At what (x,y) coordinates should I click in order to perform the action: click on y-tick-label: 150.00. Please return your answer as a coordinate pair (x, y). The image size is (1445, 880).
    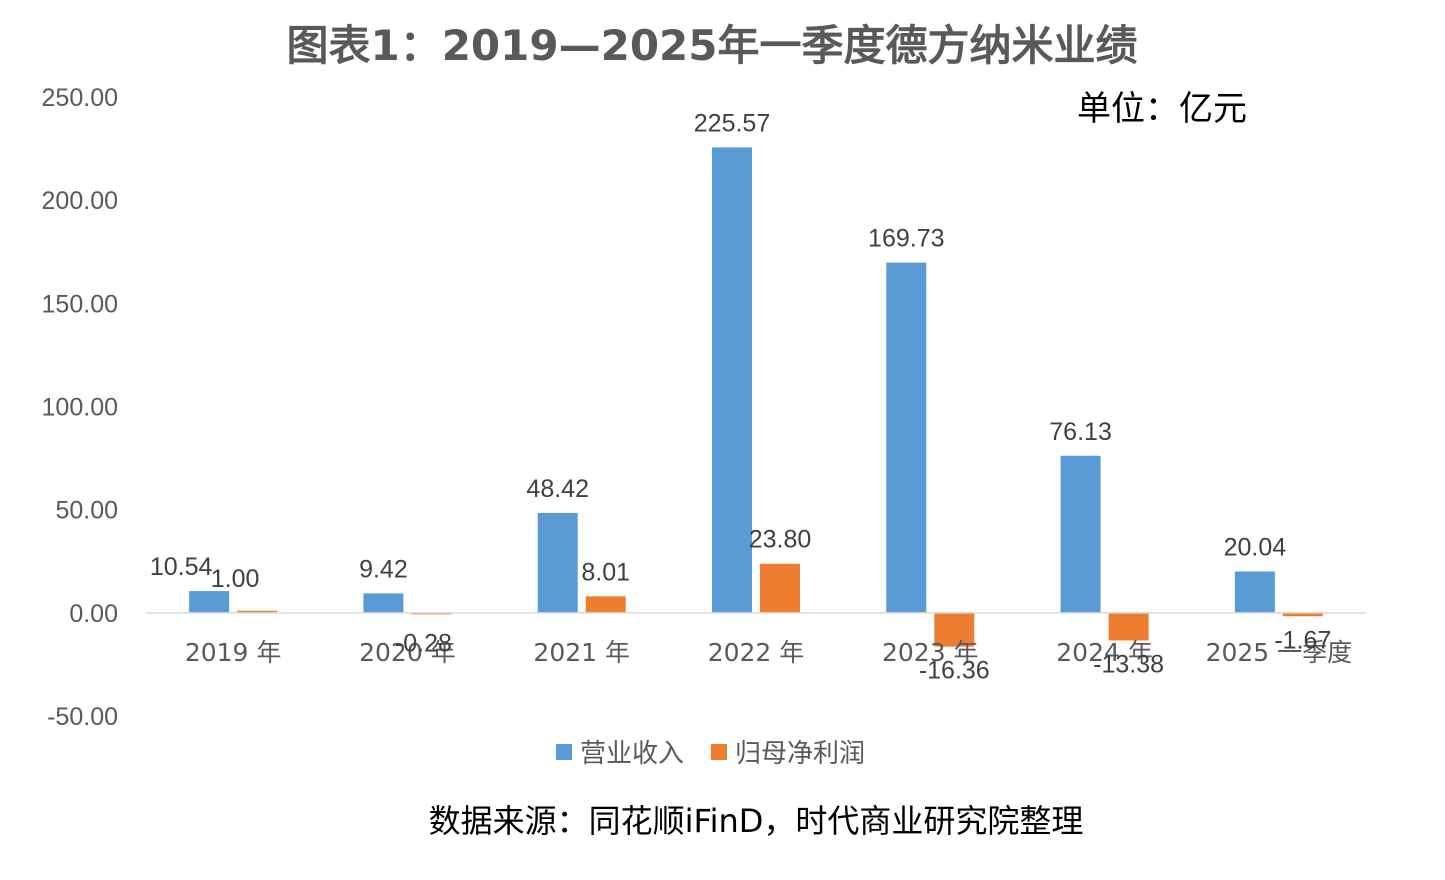
    Looking at the image, I should click on (80, 304).